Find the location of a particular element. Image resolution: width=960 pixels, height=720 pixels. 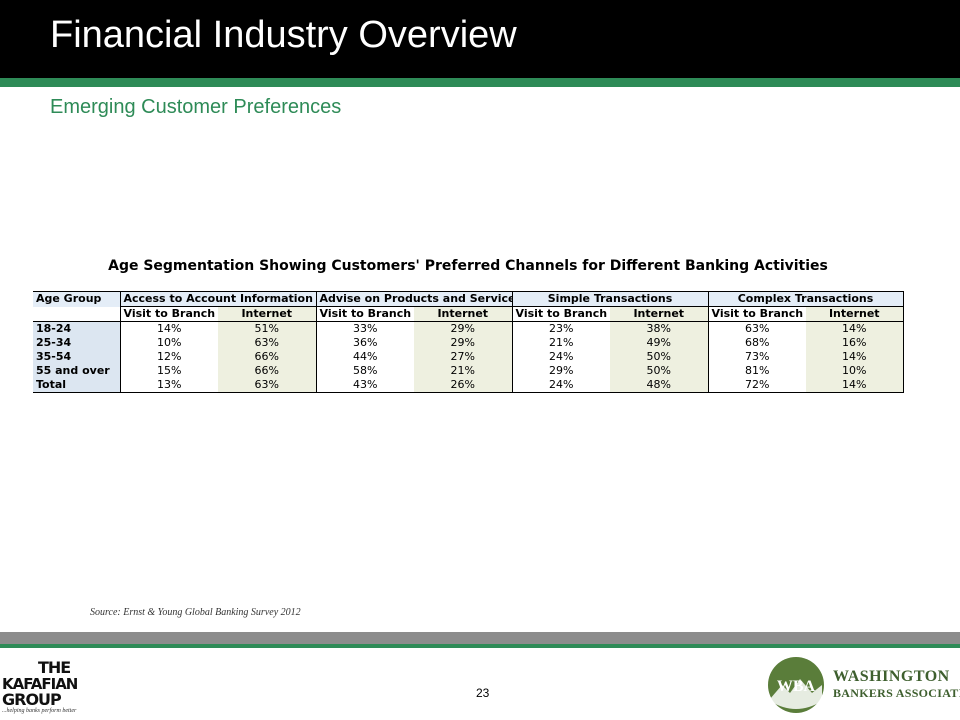

page-number: 23 is located at coordinates (483, 693).